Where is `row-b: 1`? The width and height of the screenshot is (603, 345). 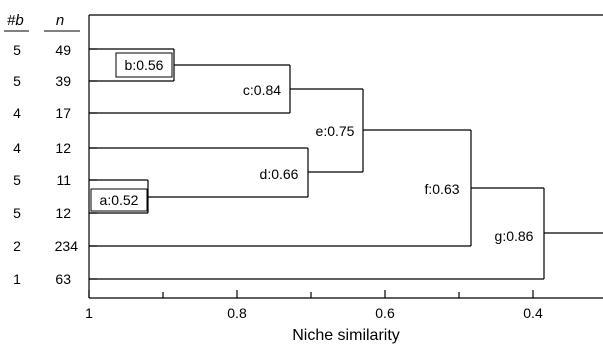 row-b: 1 is located at coordinates (17, 279).